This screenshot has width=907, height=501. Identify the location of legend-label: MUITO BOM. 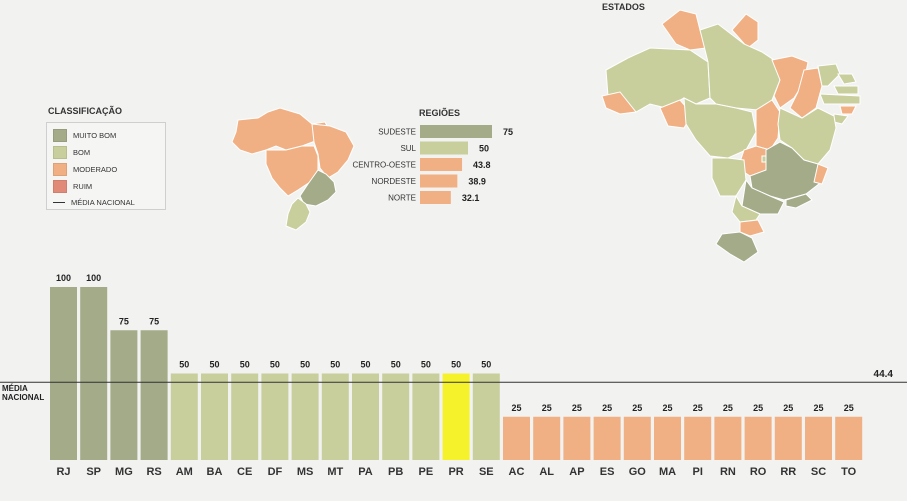
(95, 135).